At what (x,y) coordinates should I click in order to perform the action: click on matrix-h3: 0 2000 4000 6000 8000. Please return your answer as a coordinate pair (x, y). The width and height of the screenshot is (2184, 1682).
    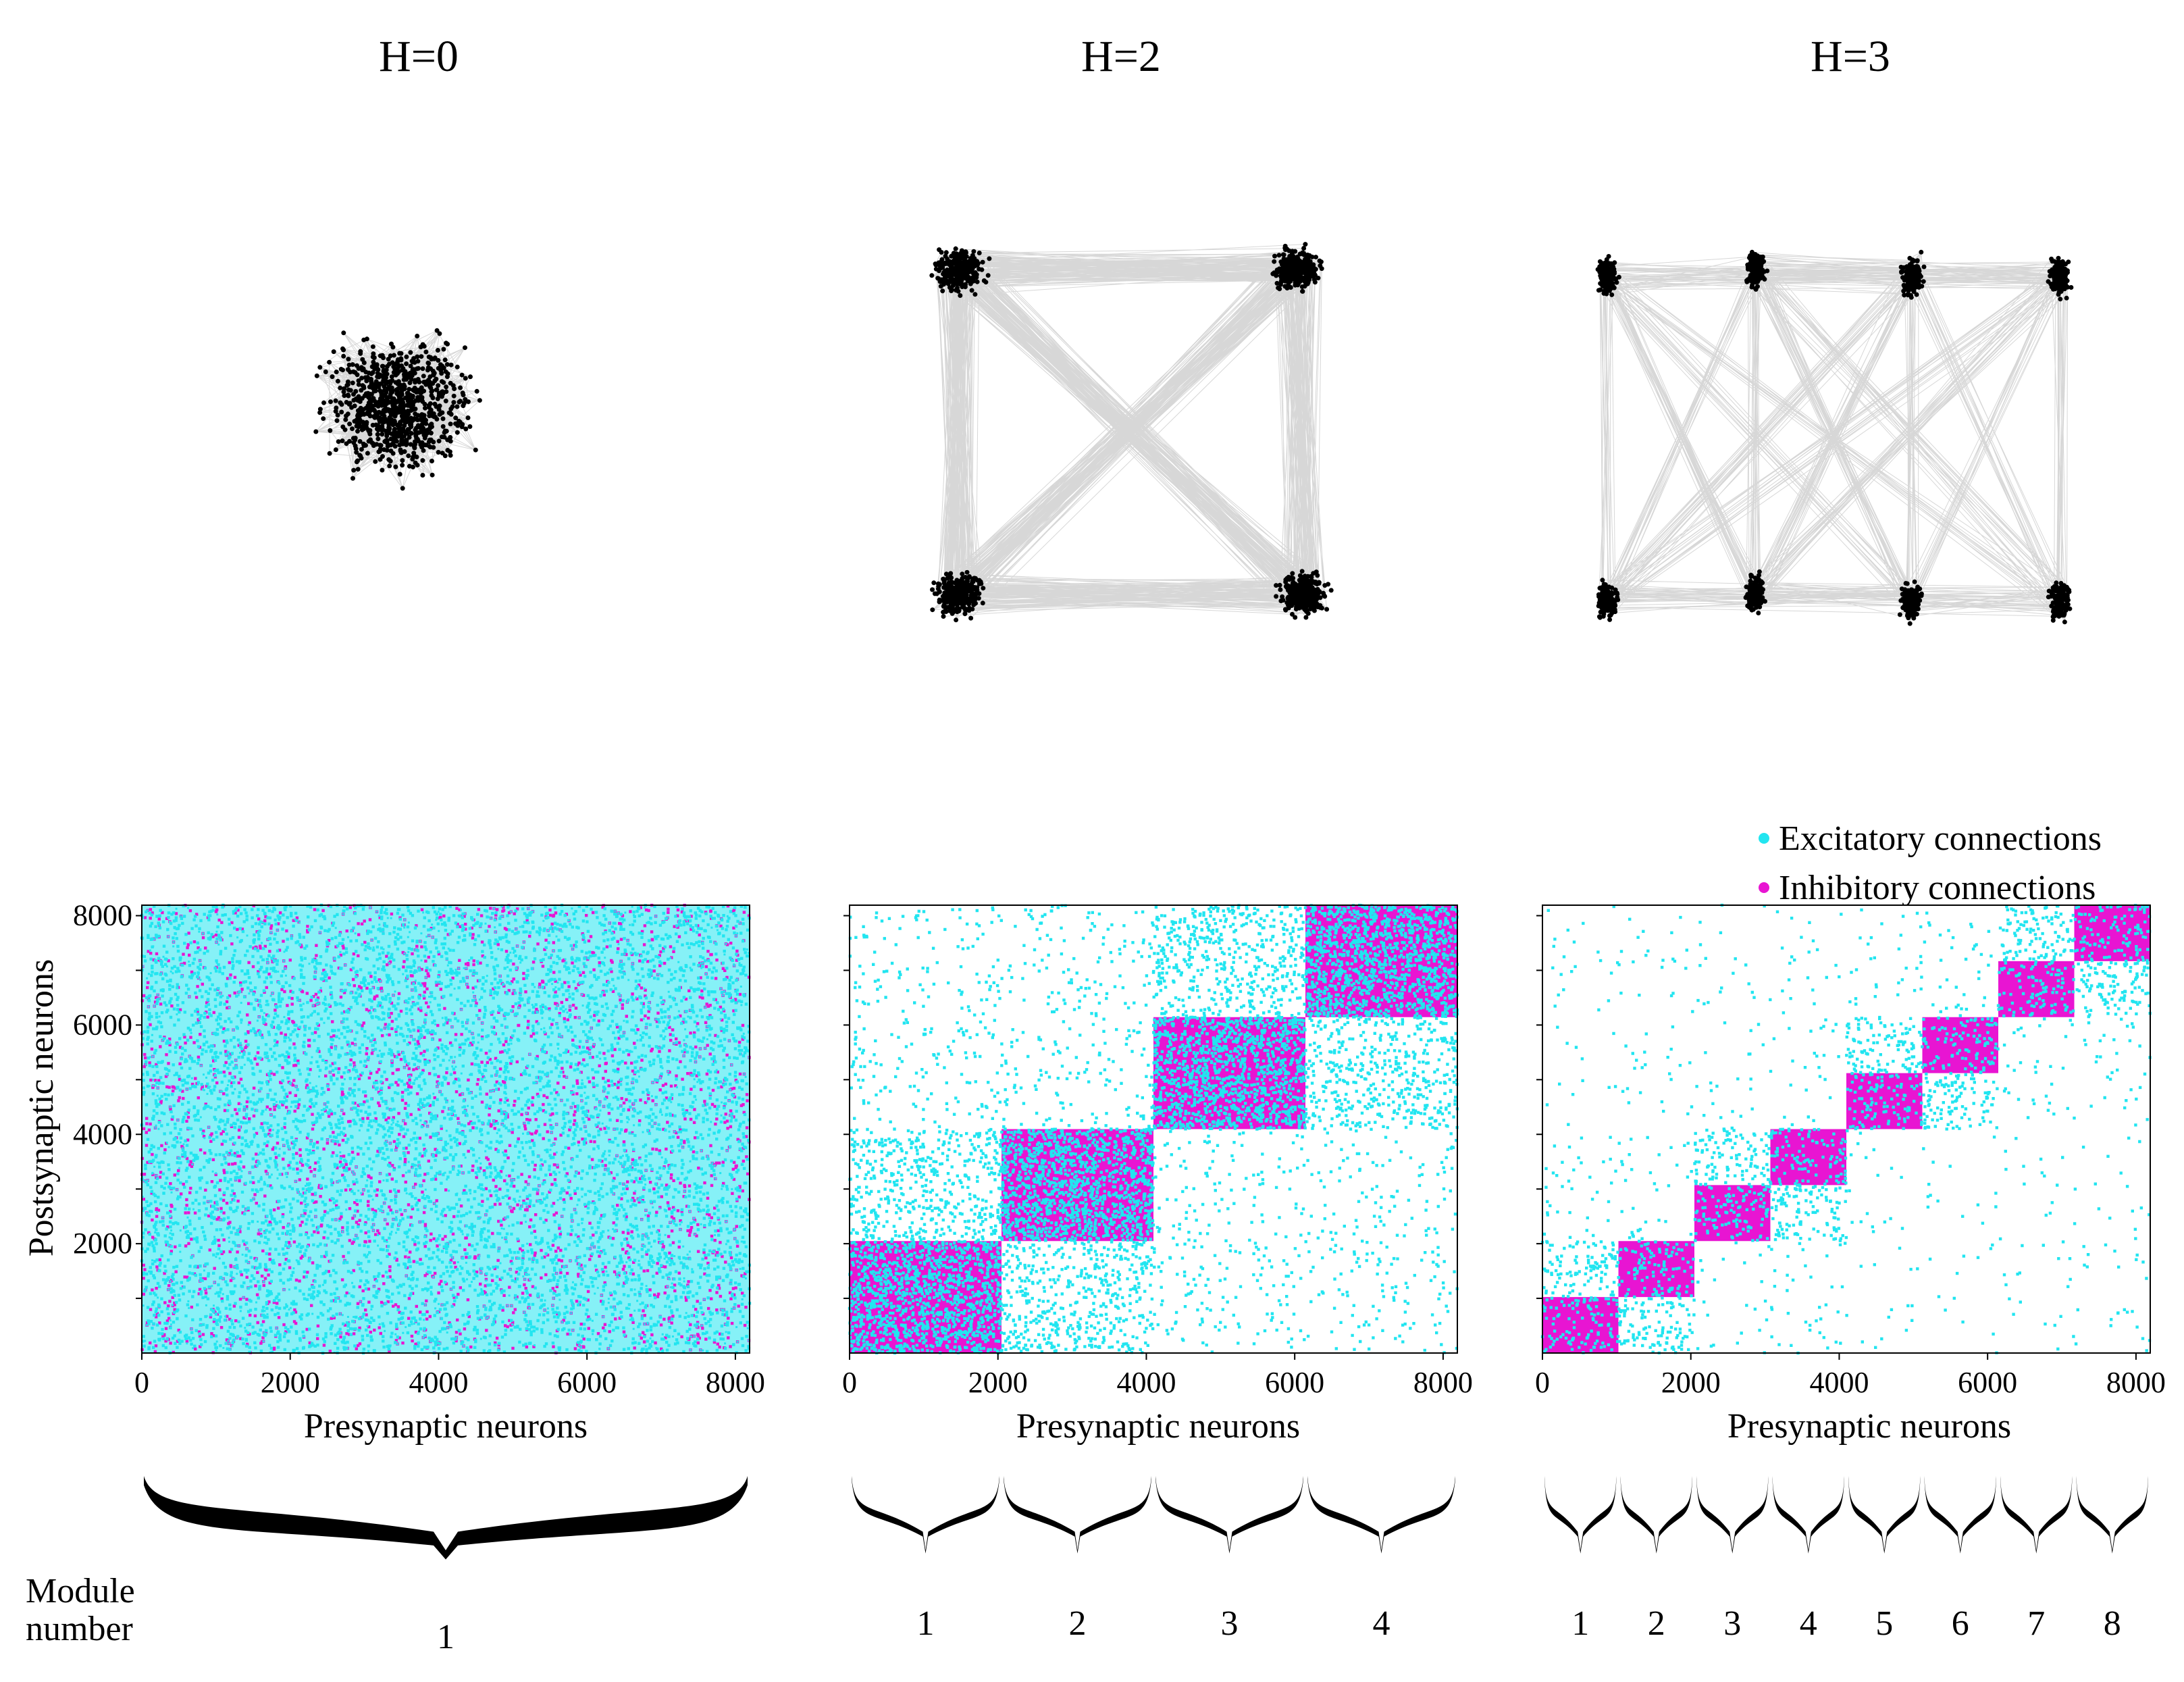
    Looking at the image, I should click on (1851, 1151).